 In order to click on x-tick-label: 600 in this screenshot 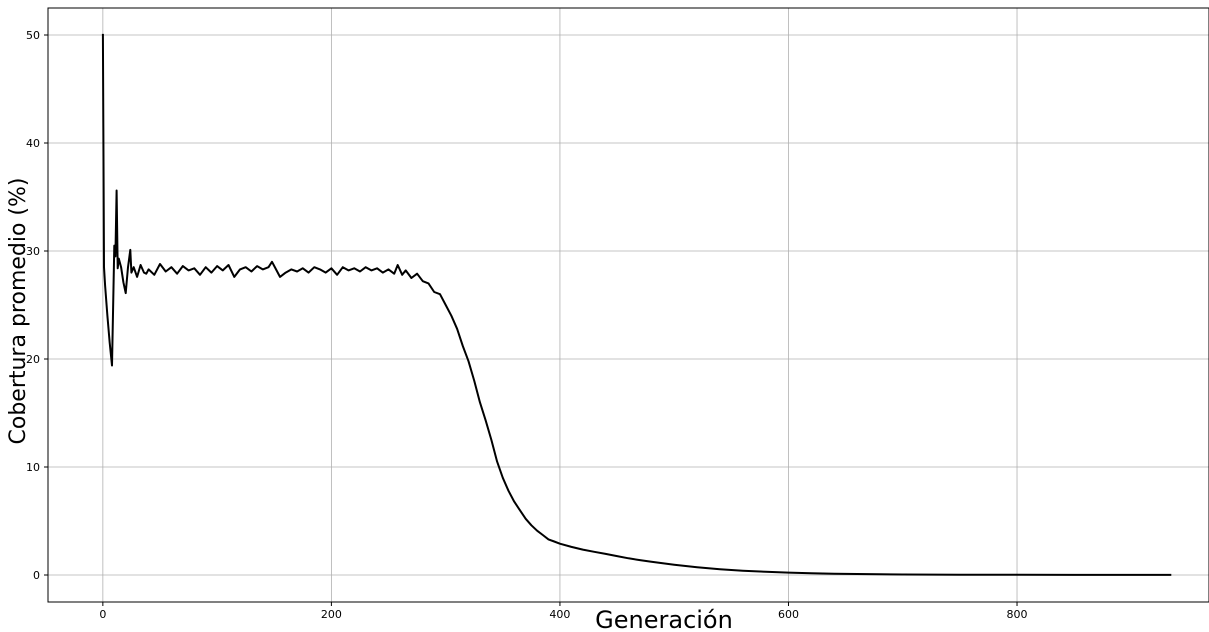, I will do `click(788, 614)`.